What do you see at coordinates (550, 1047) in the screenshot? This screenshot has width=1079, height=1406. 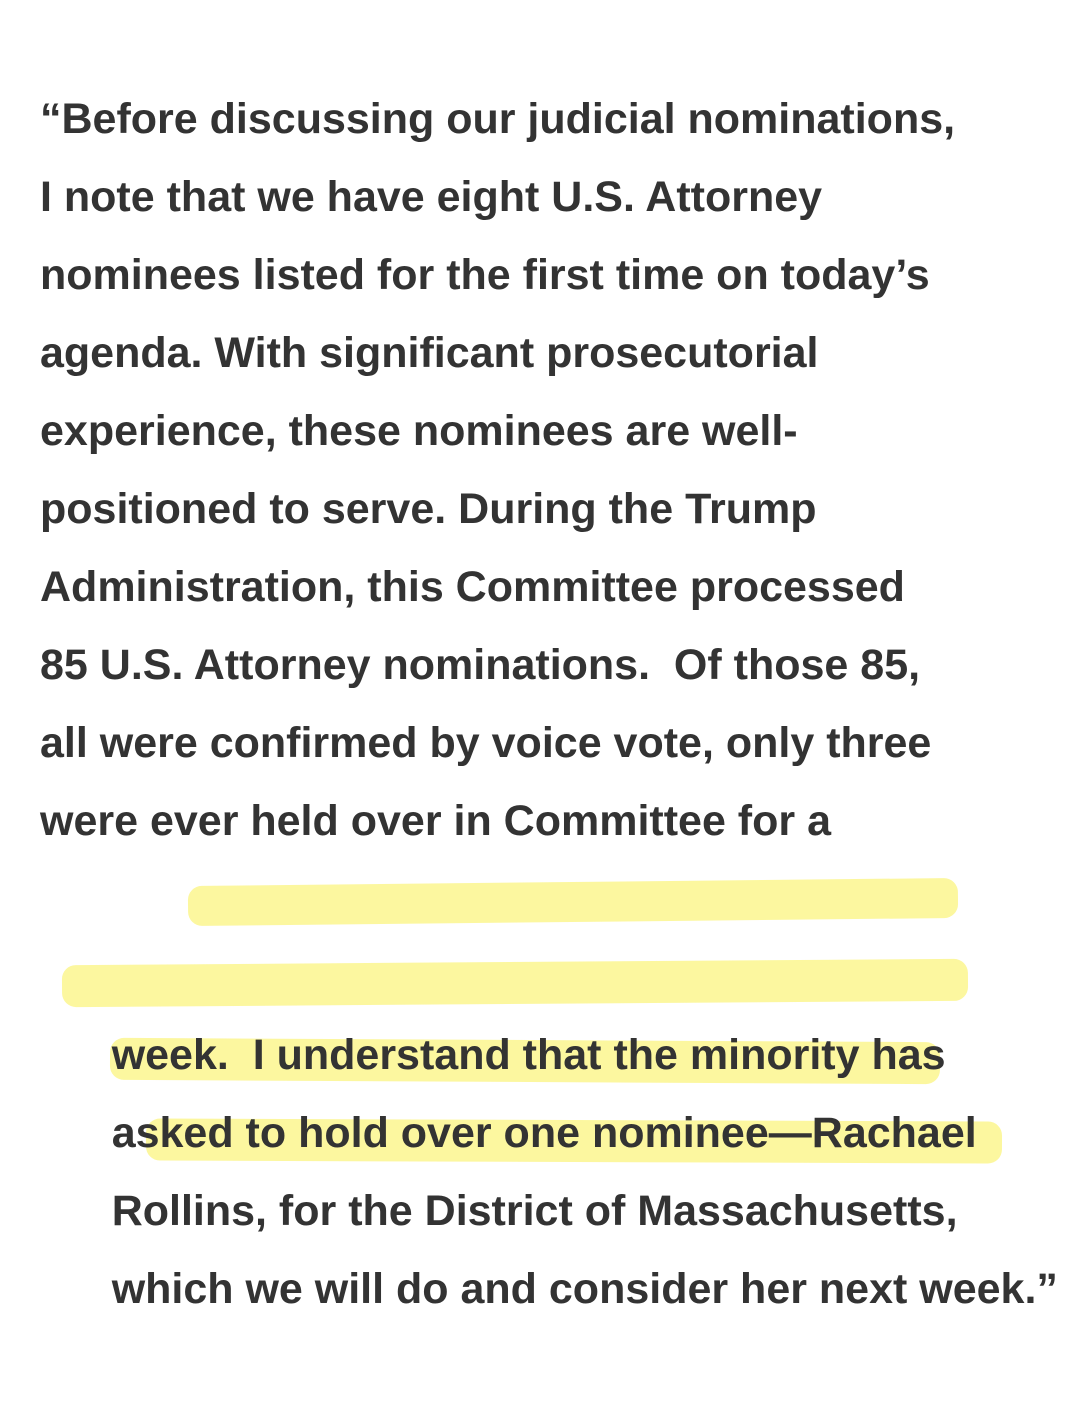 I see `quote-line: asked to hold over one nominee—Rachael` at bounding box center [550, 1047].